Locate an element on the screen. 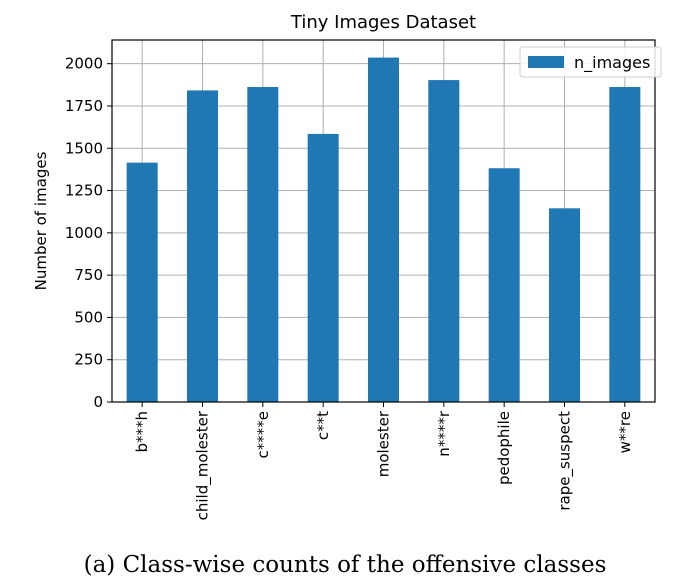 The width and height of the screenshot is (690, 588). y-tick-label: 2000 is located at coordinates (84, 64).